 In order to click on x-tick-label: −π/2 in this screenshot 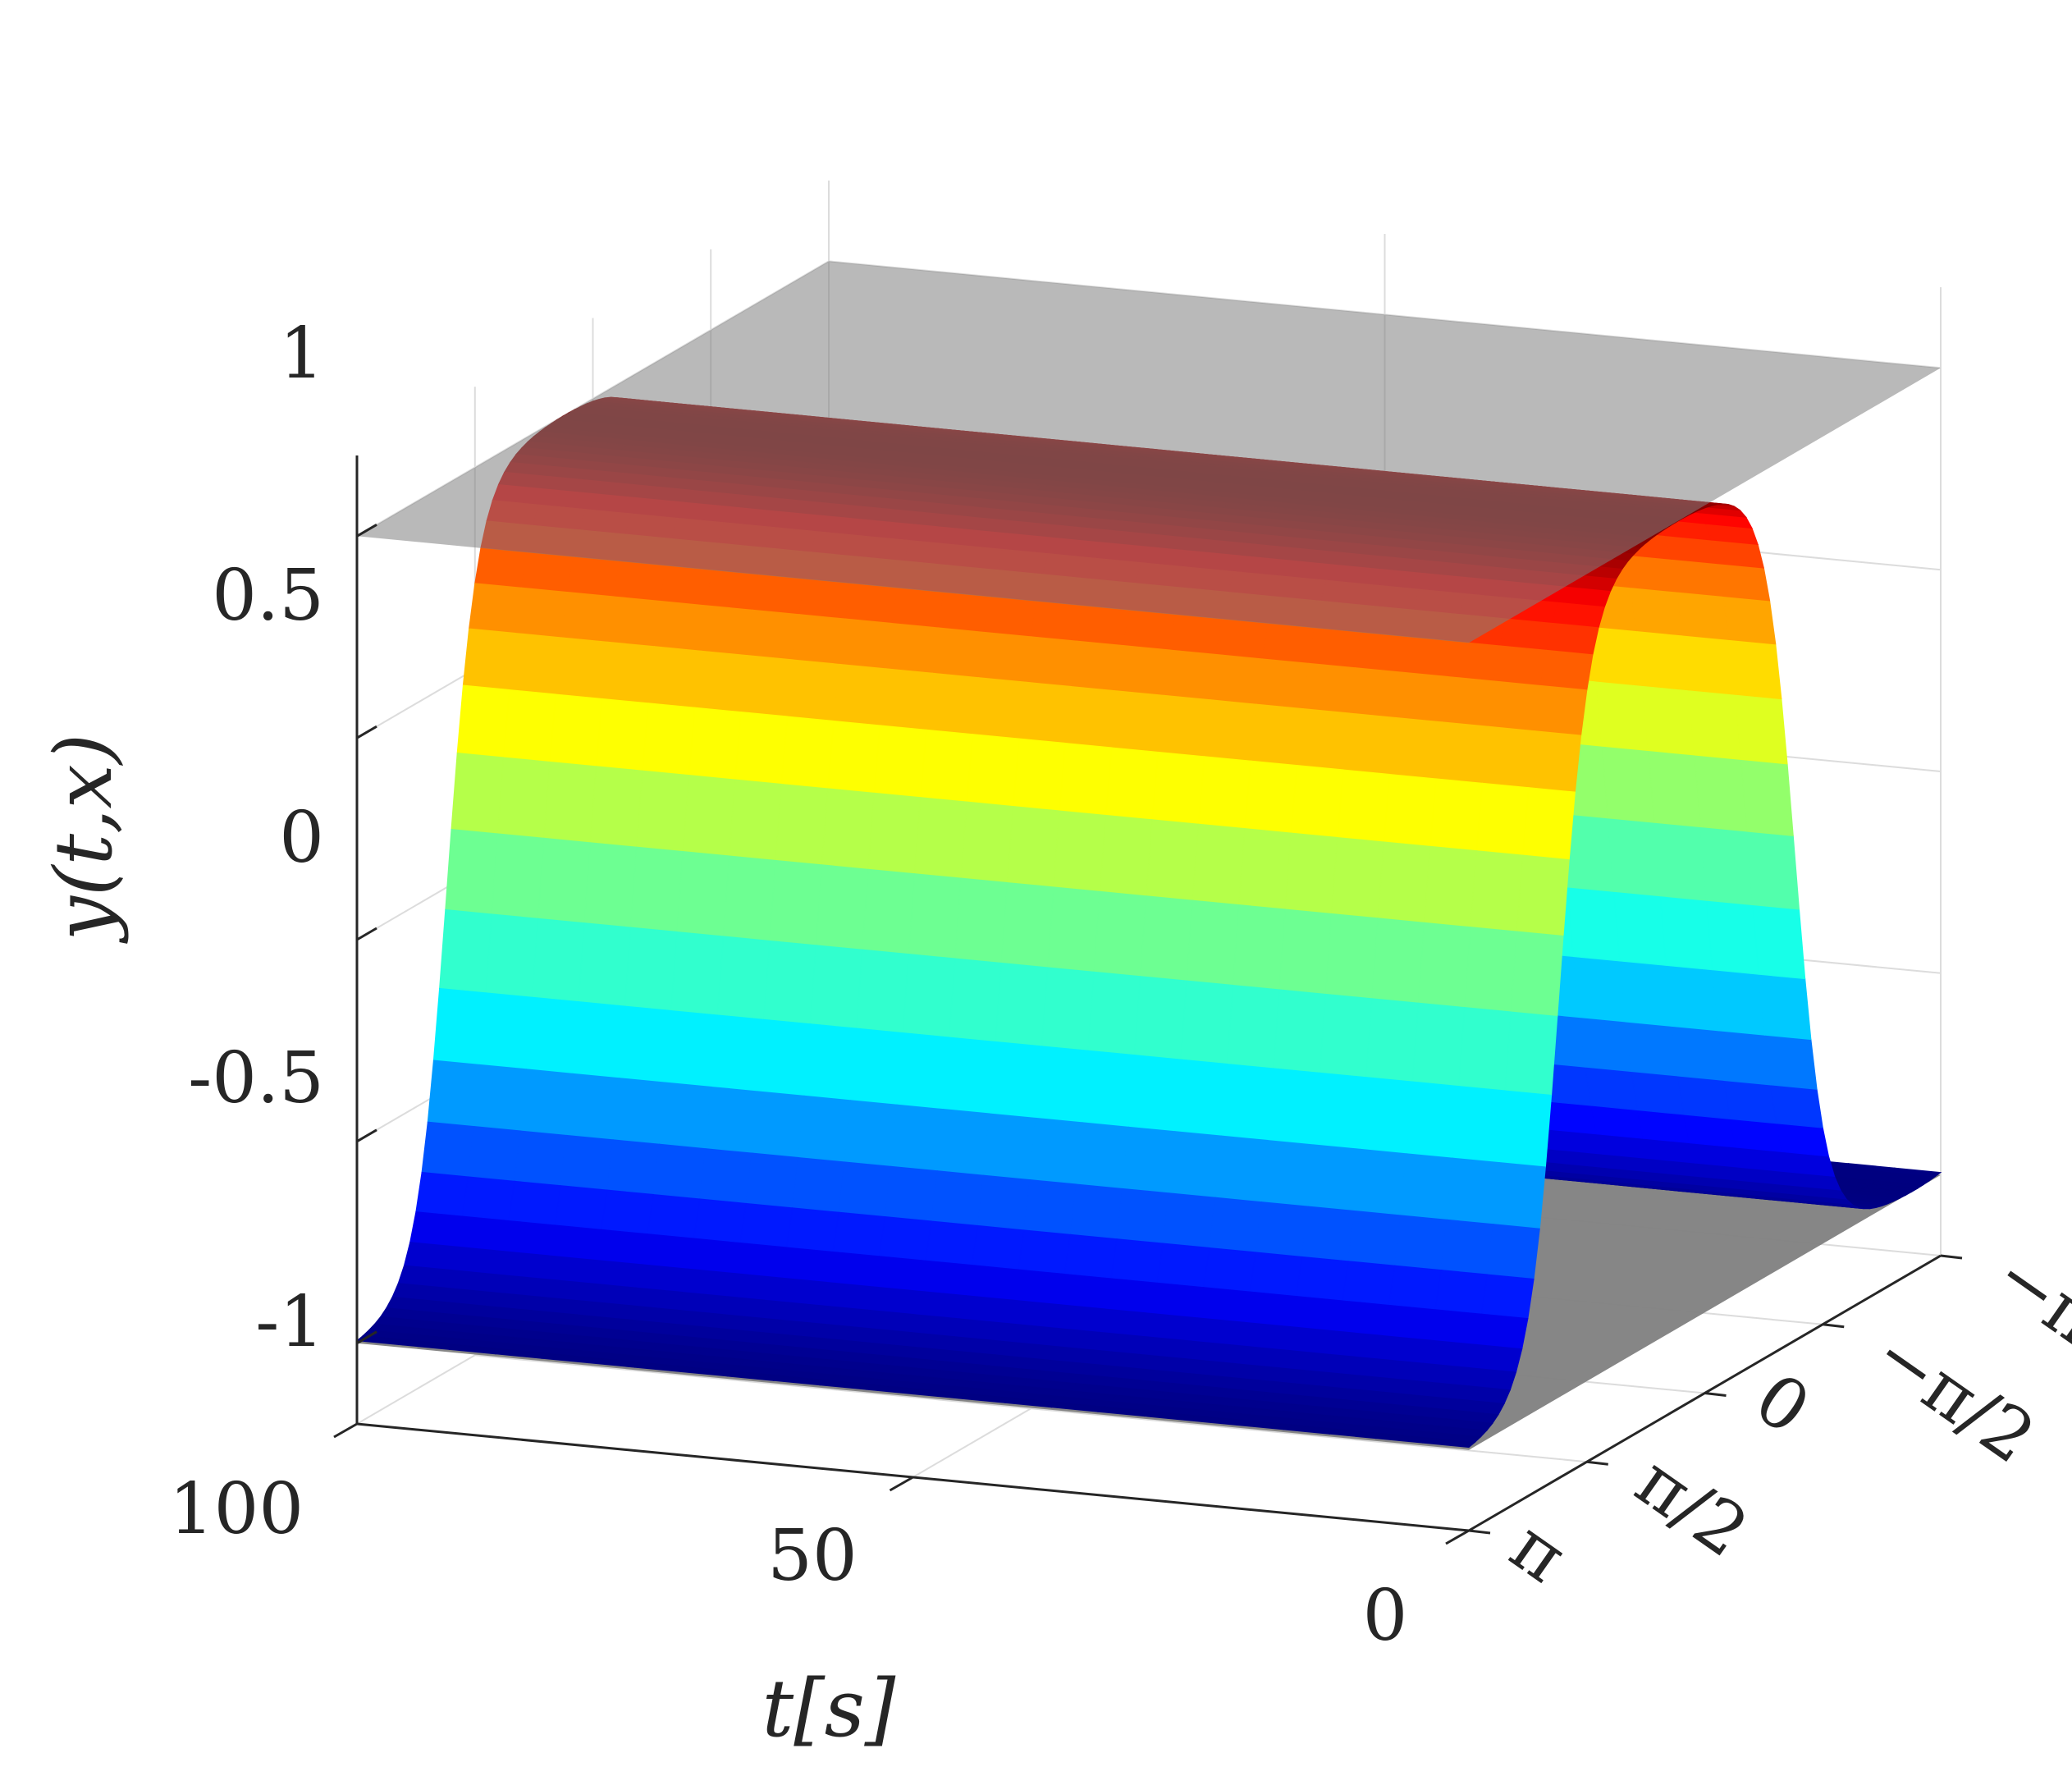, I will do `click(1954, 1396)`.